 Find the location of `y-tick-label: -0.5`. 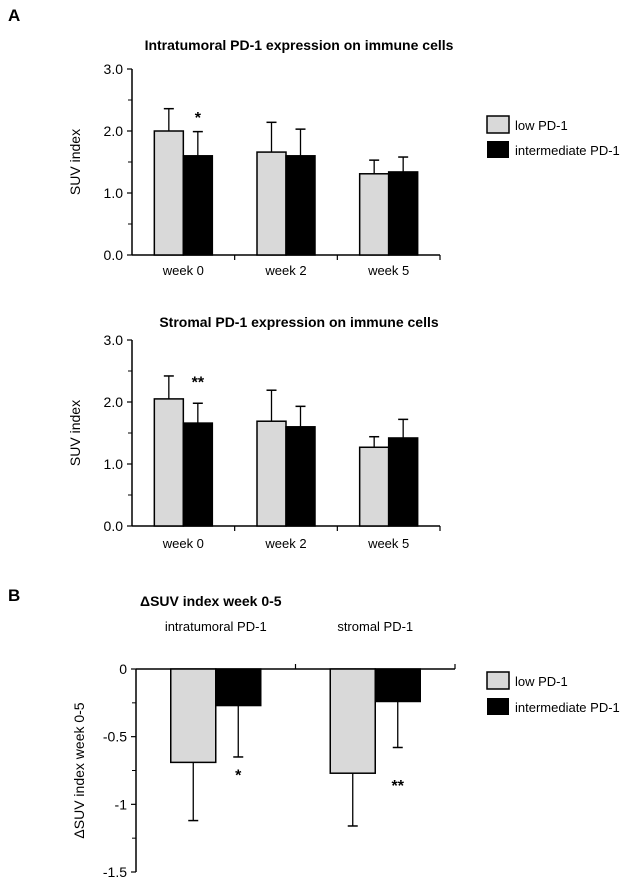

y-tick-label: -0.5 is located at coordinates (115, 737).